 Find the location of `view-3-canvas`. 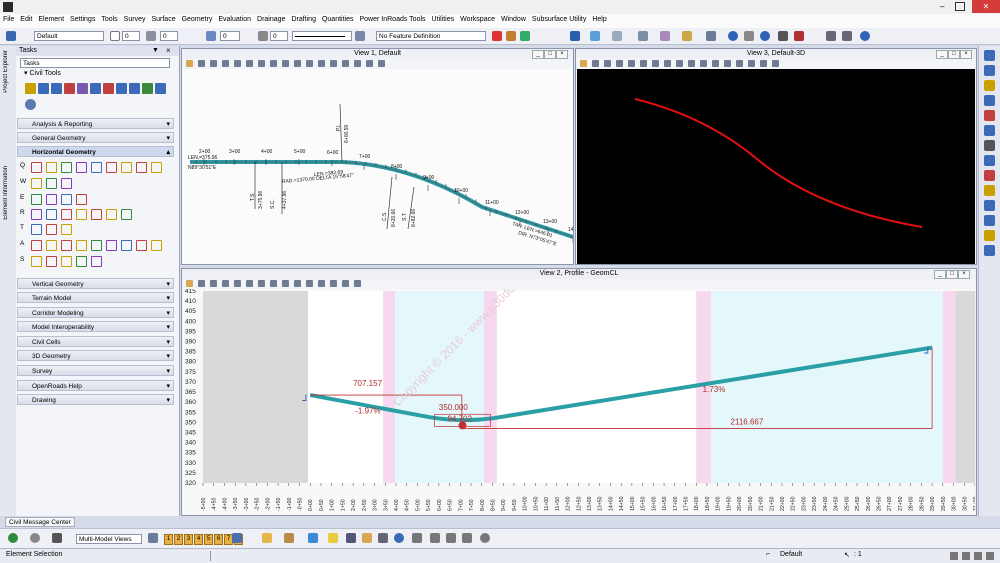

view-3-canvas is located at coordinates (776, 166).